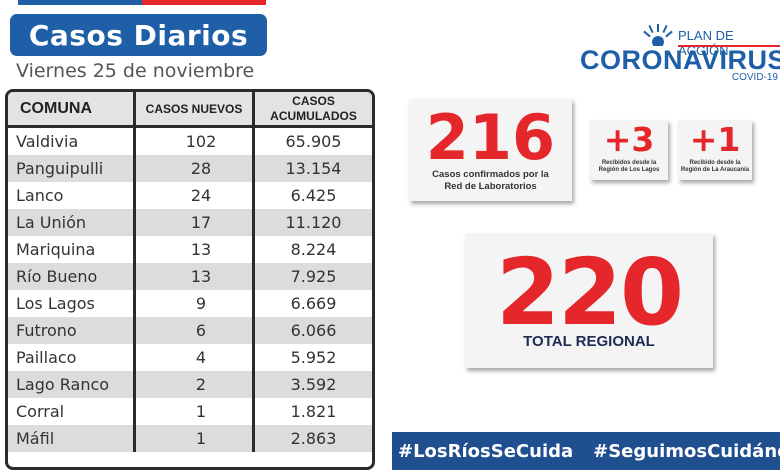  Describe the element at coordinates (72, 303) in the screenshot. I see `cell-comuna: Los Lagos` at that location.